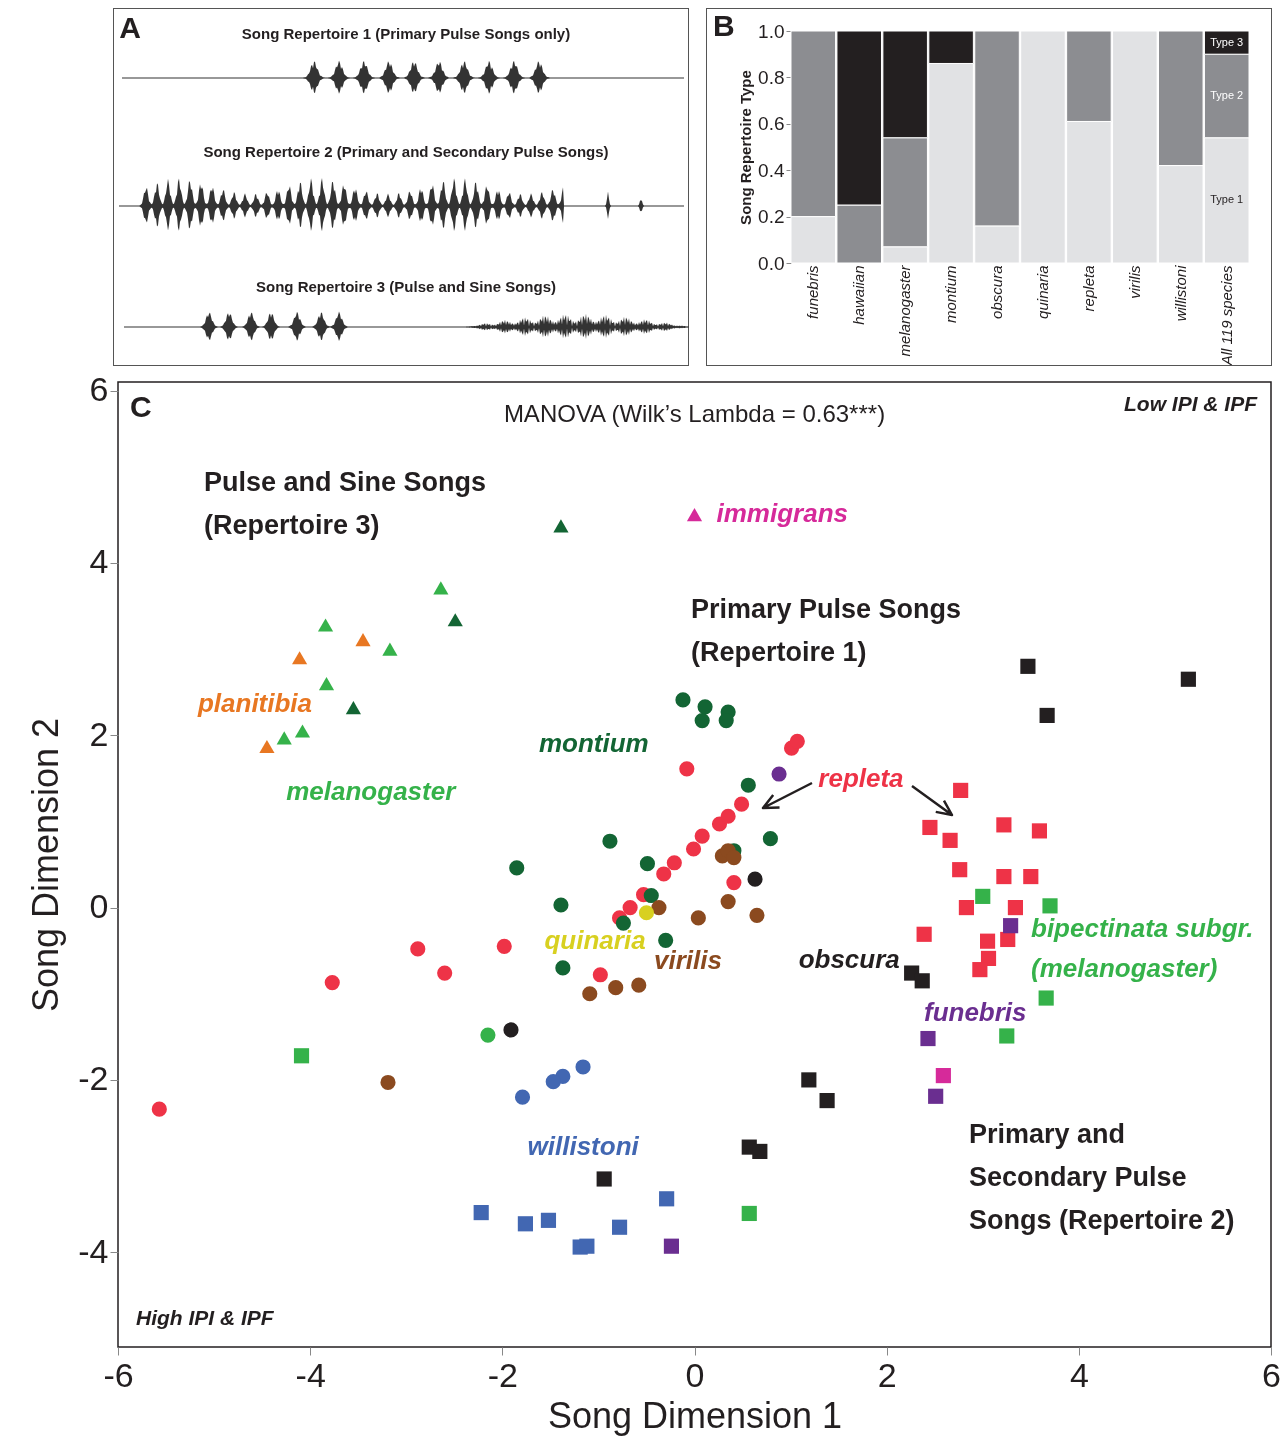 The height and width of the screenshot is (1446, 1283). I want to click on y-tick-label: 1.0, so click(771, 31).